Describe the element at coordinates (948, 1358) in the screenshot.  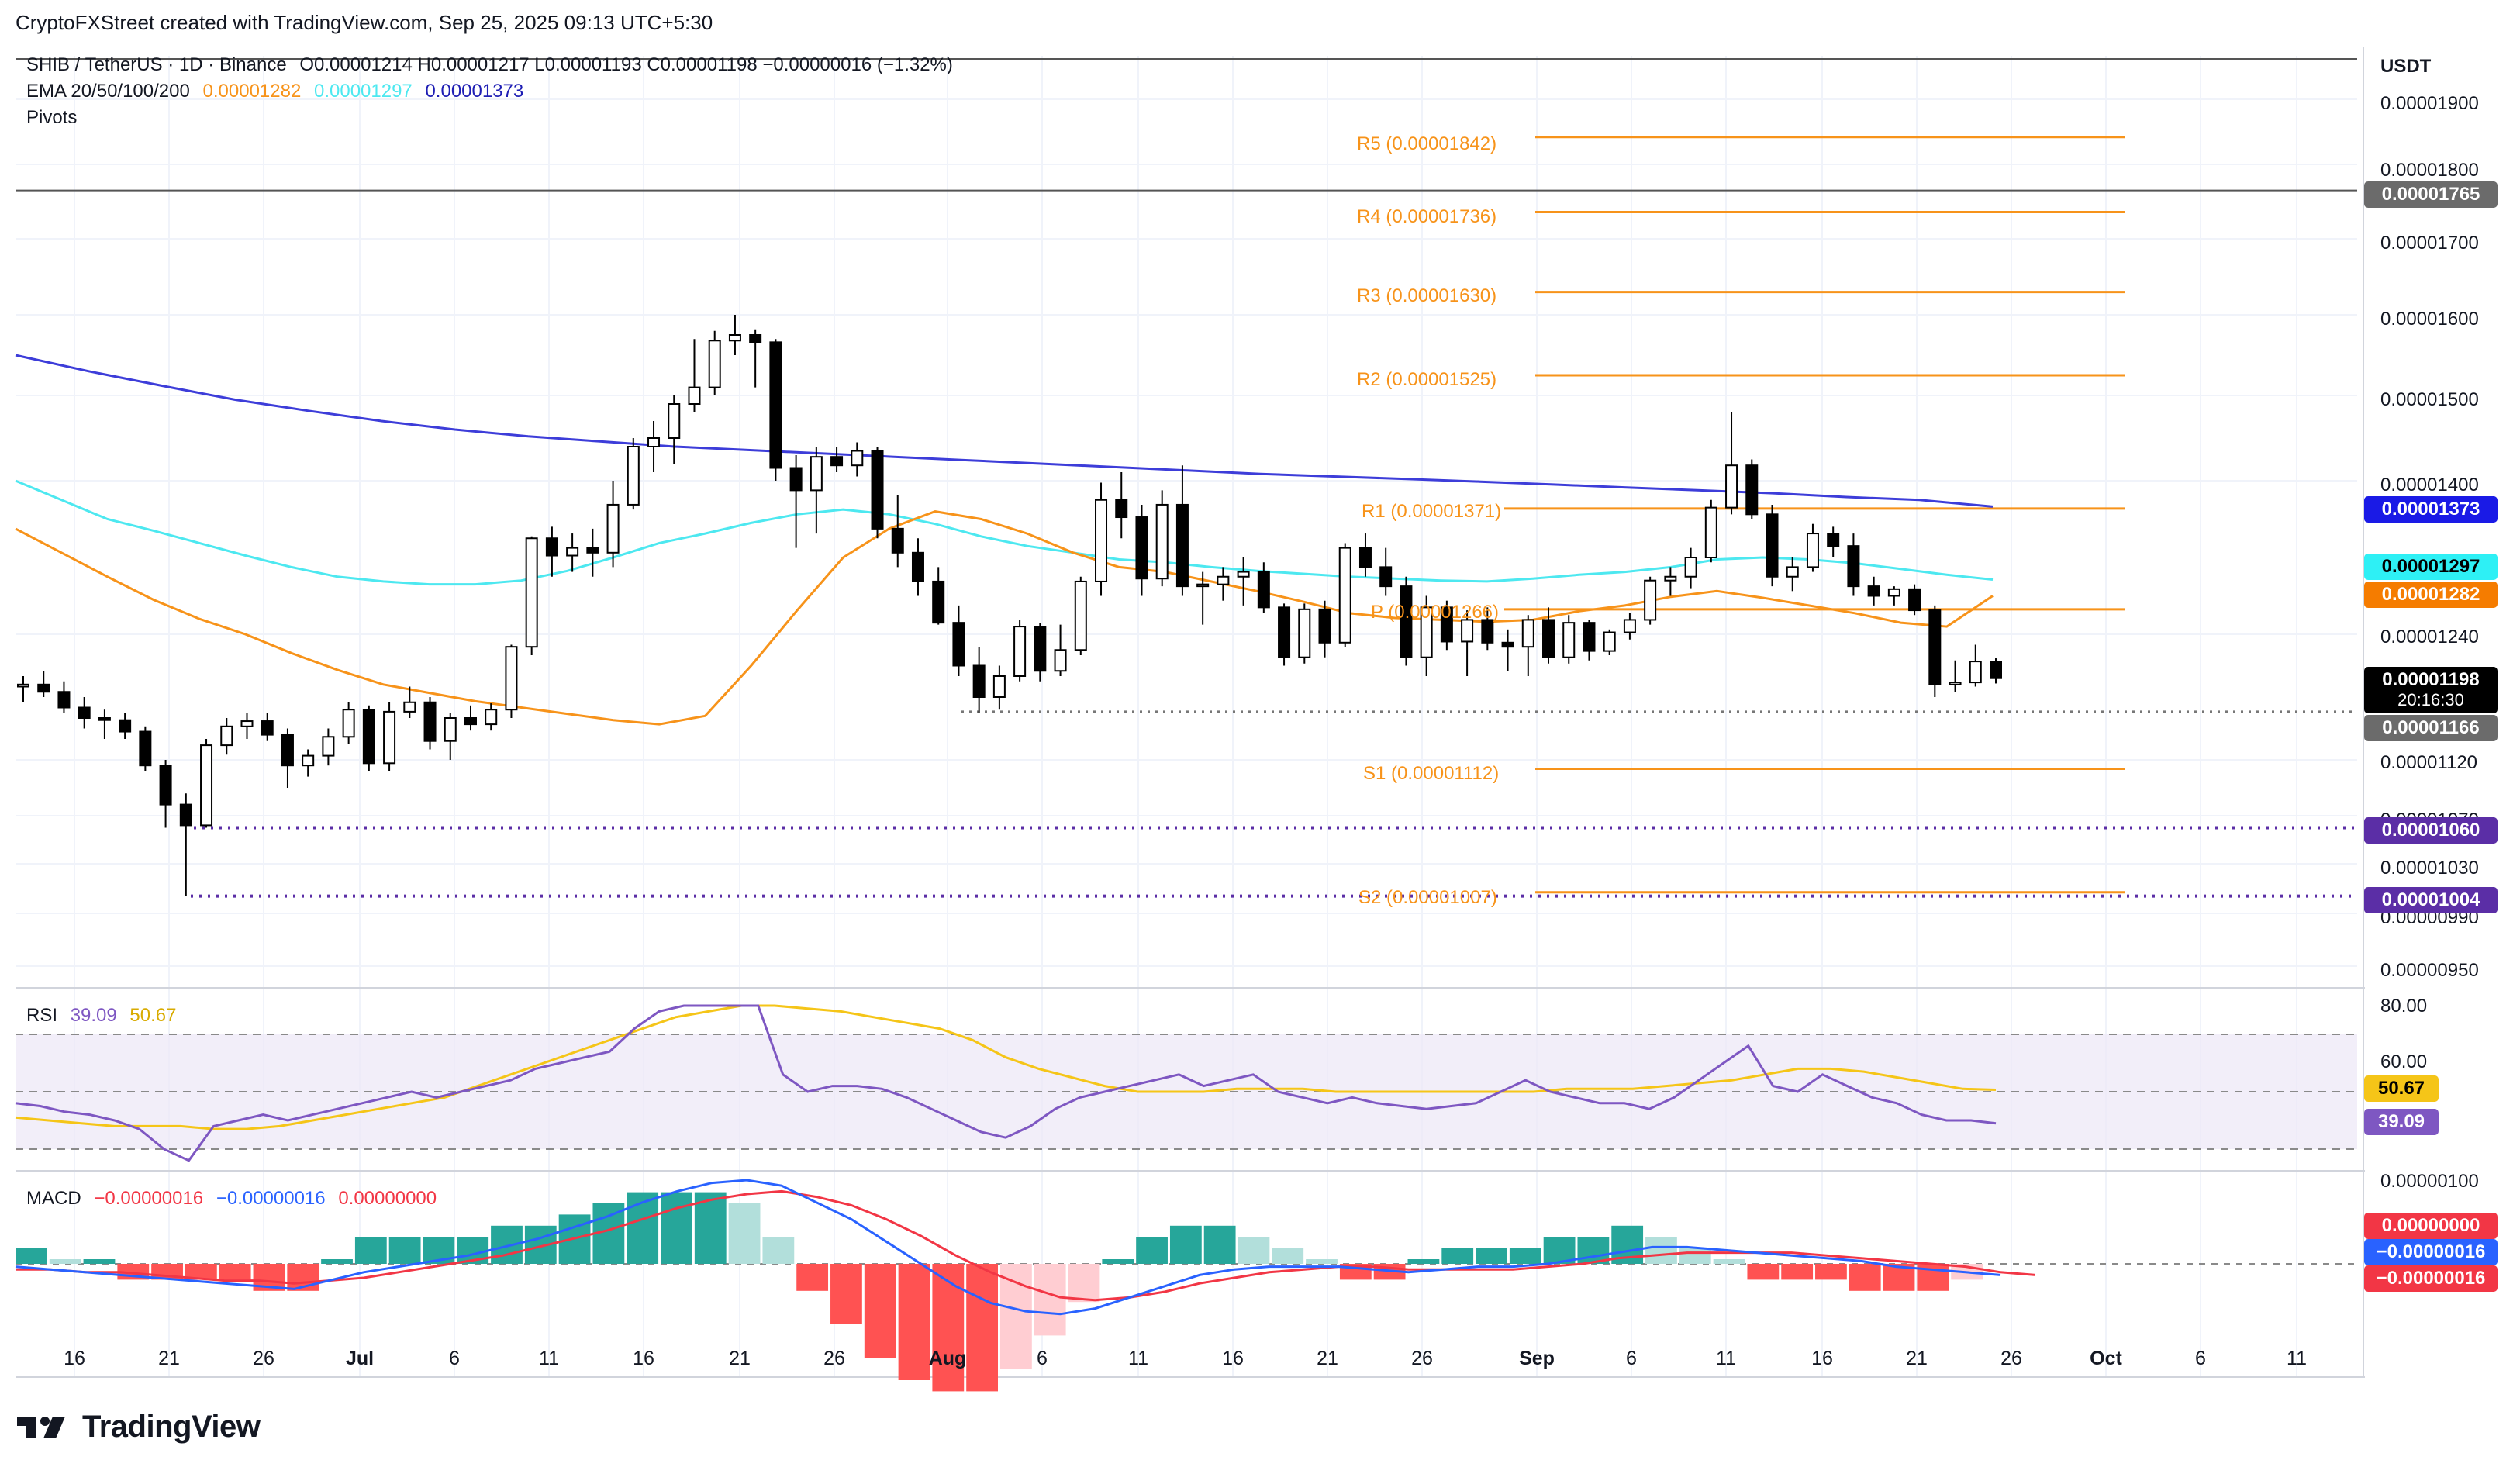
I see `x-tick: Aug` at that location.